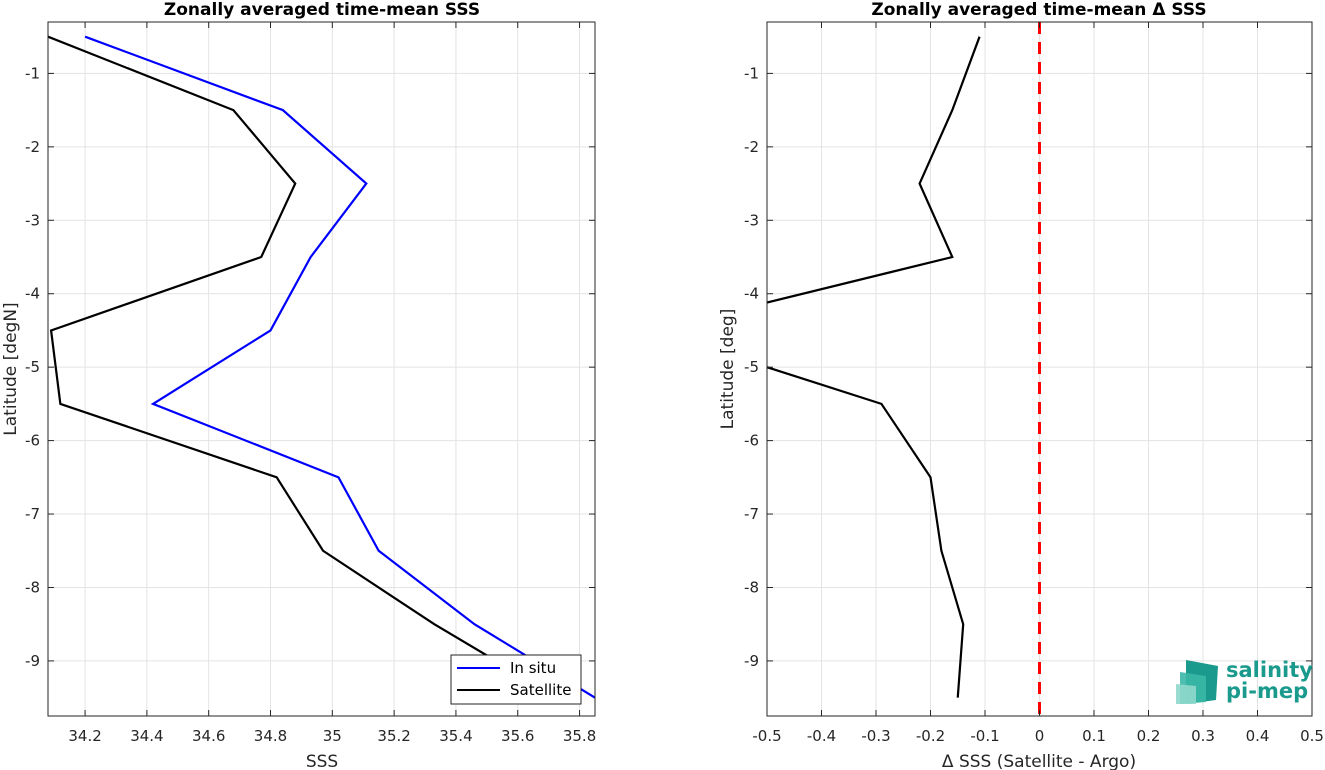  I want to click on left-y-tick-label: -8, so click(32, 587).